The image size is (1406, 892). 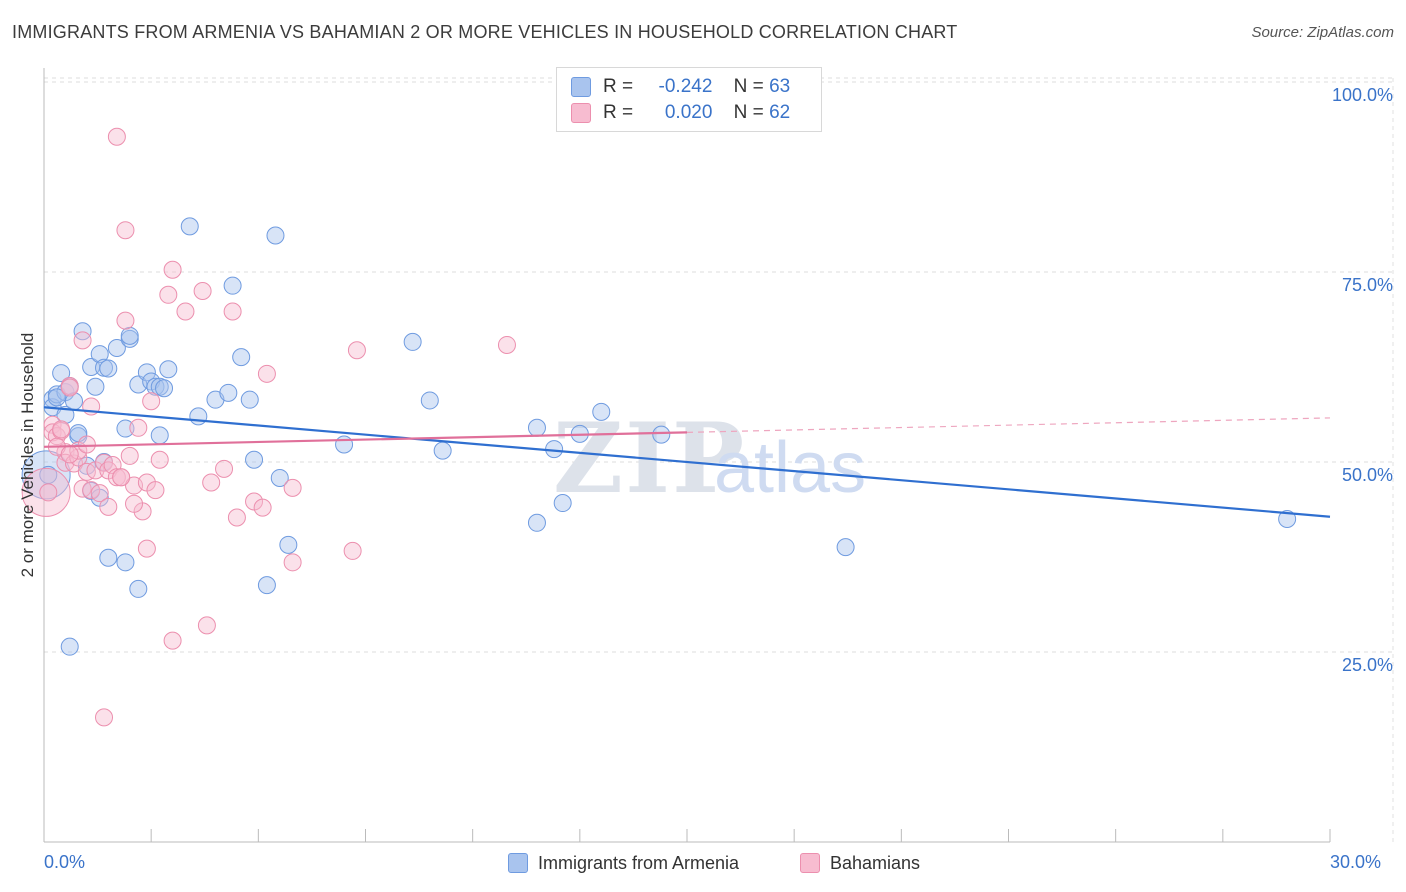 I want to click on point-armenia-large, so click(x=46, y=475).